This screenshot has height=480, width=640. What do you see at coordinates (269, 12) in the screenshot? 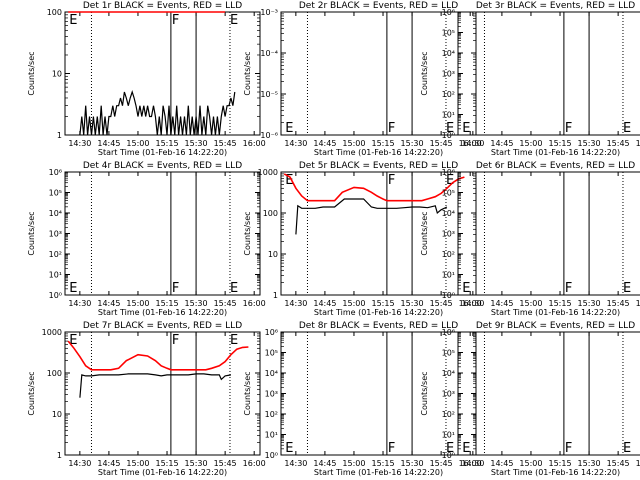
I see `y-tick-label: 10⁻³` at bounding box center [269, 12].